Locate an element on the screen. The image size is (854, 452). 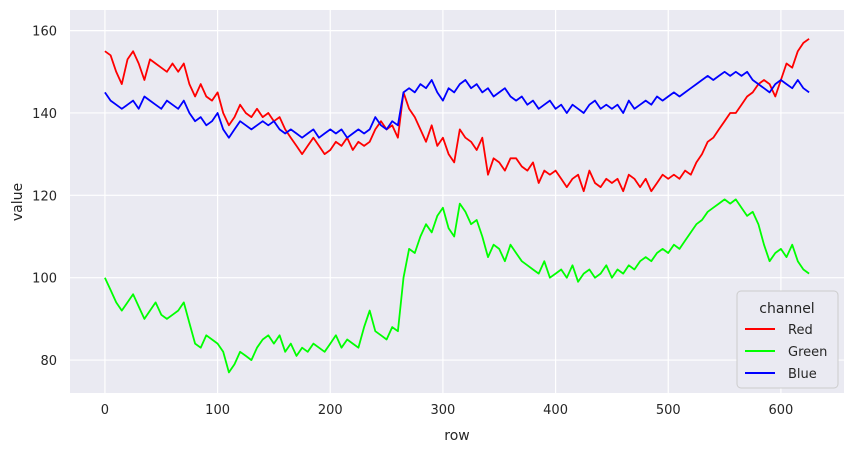
legend: channel Red Green Blue is located at coordinates (787, 339).